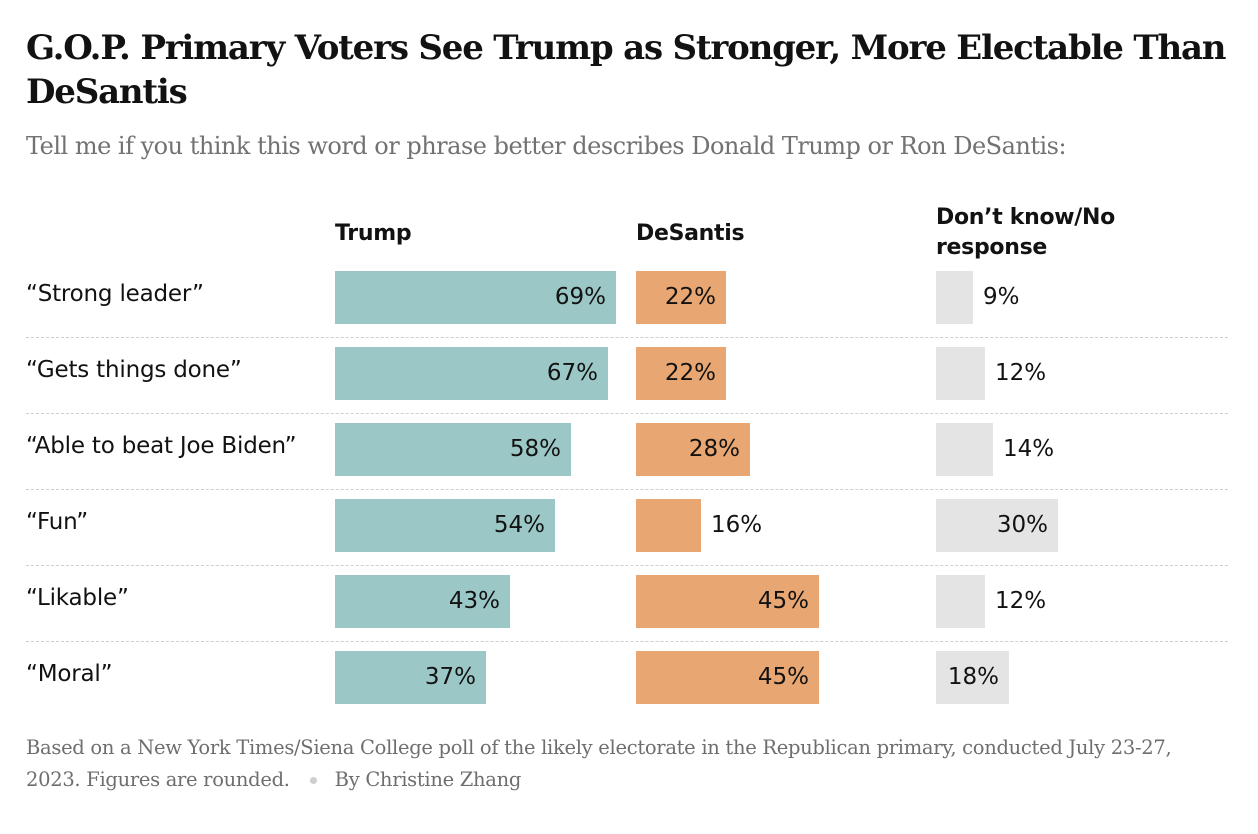 Image resolution: width=1258 pixels, height=834 pixels. What do you see at coordinates (161, 446) in the screenshot?
I see `row-label: “Able to beat Joe Biden”` at bounding box center [161, 446].